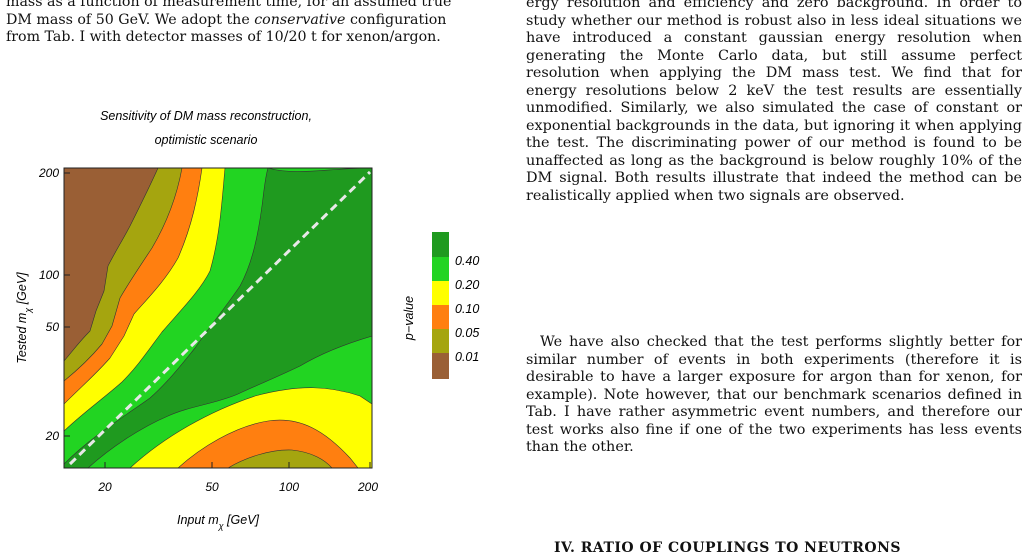 This screenshot has width=1028, height=556. I want to click on figure-title-line-1: Sensitivity of DM mass reconstruction,, so click(206, 116).